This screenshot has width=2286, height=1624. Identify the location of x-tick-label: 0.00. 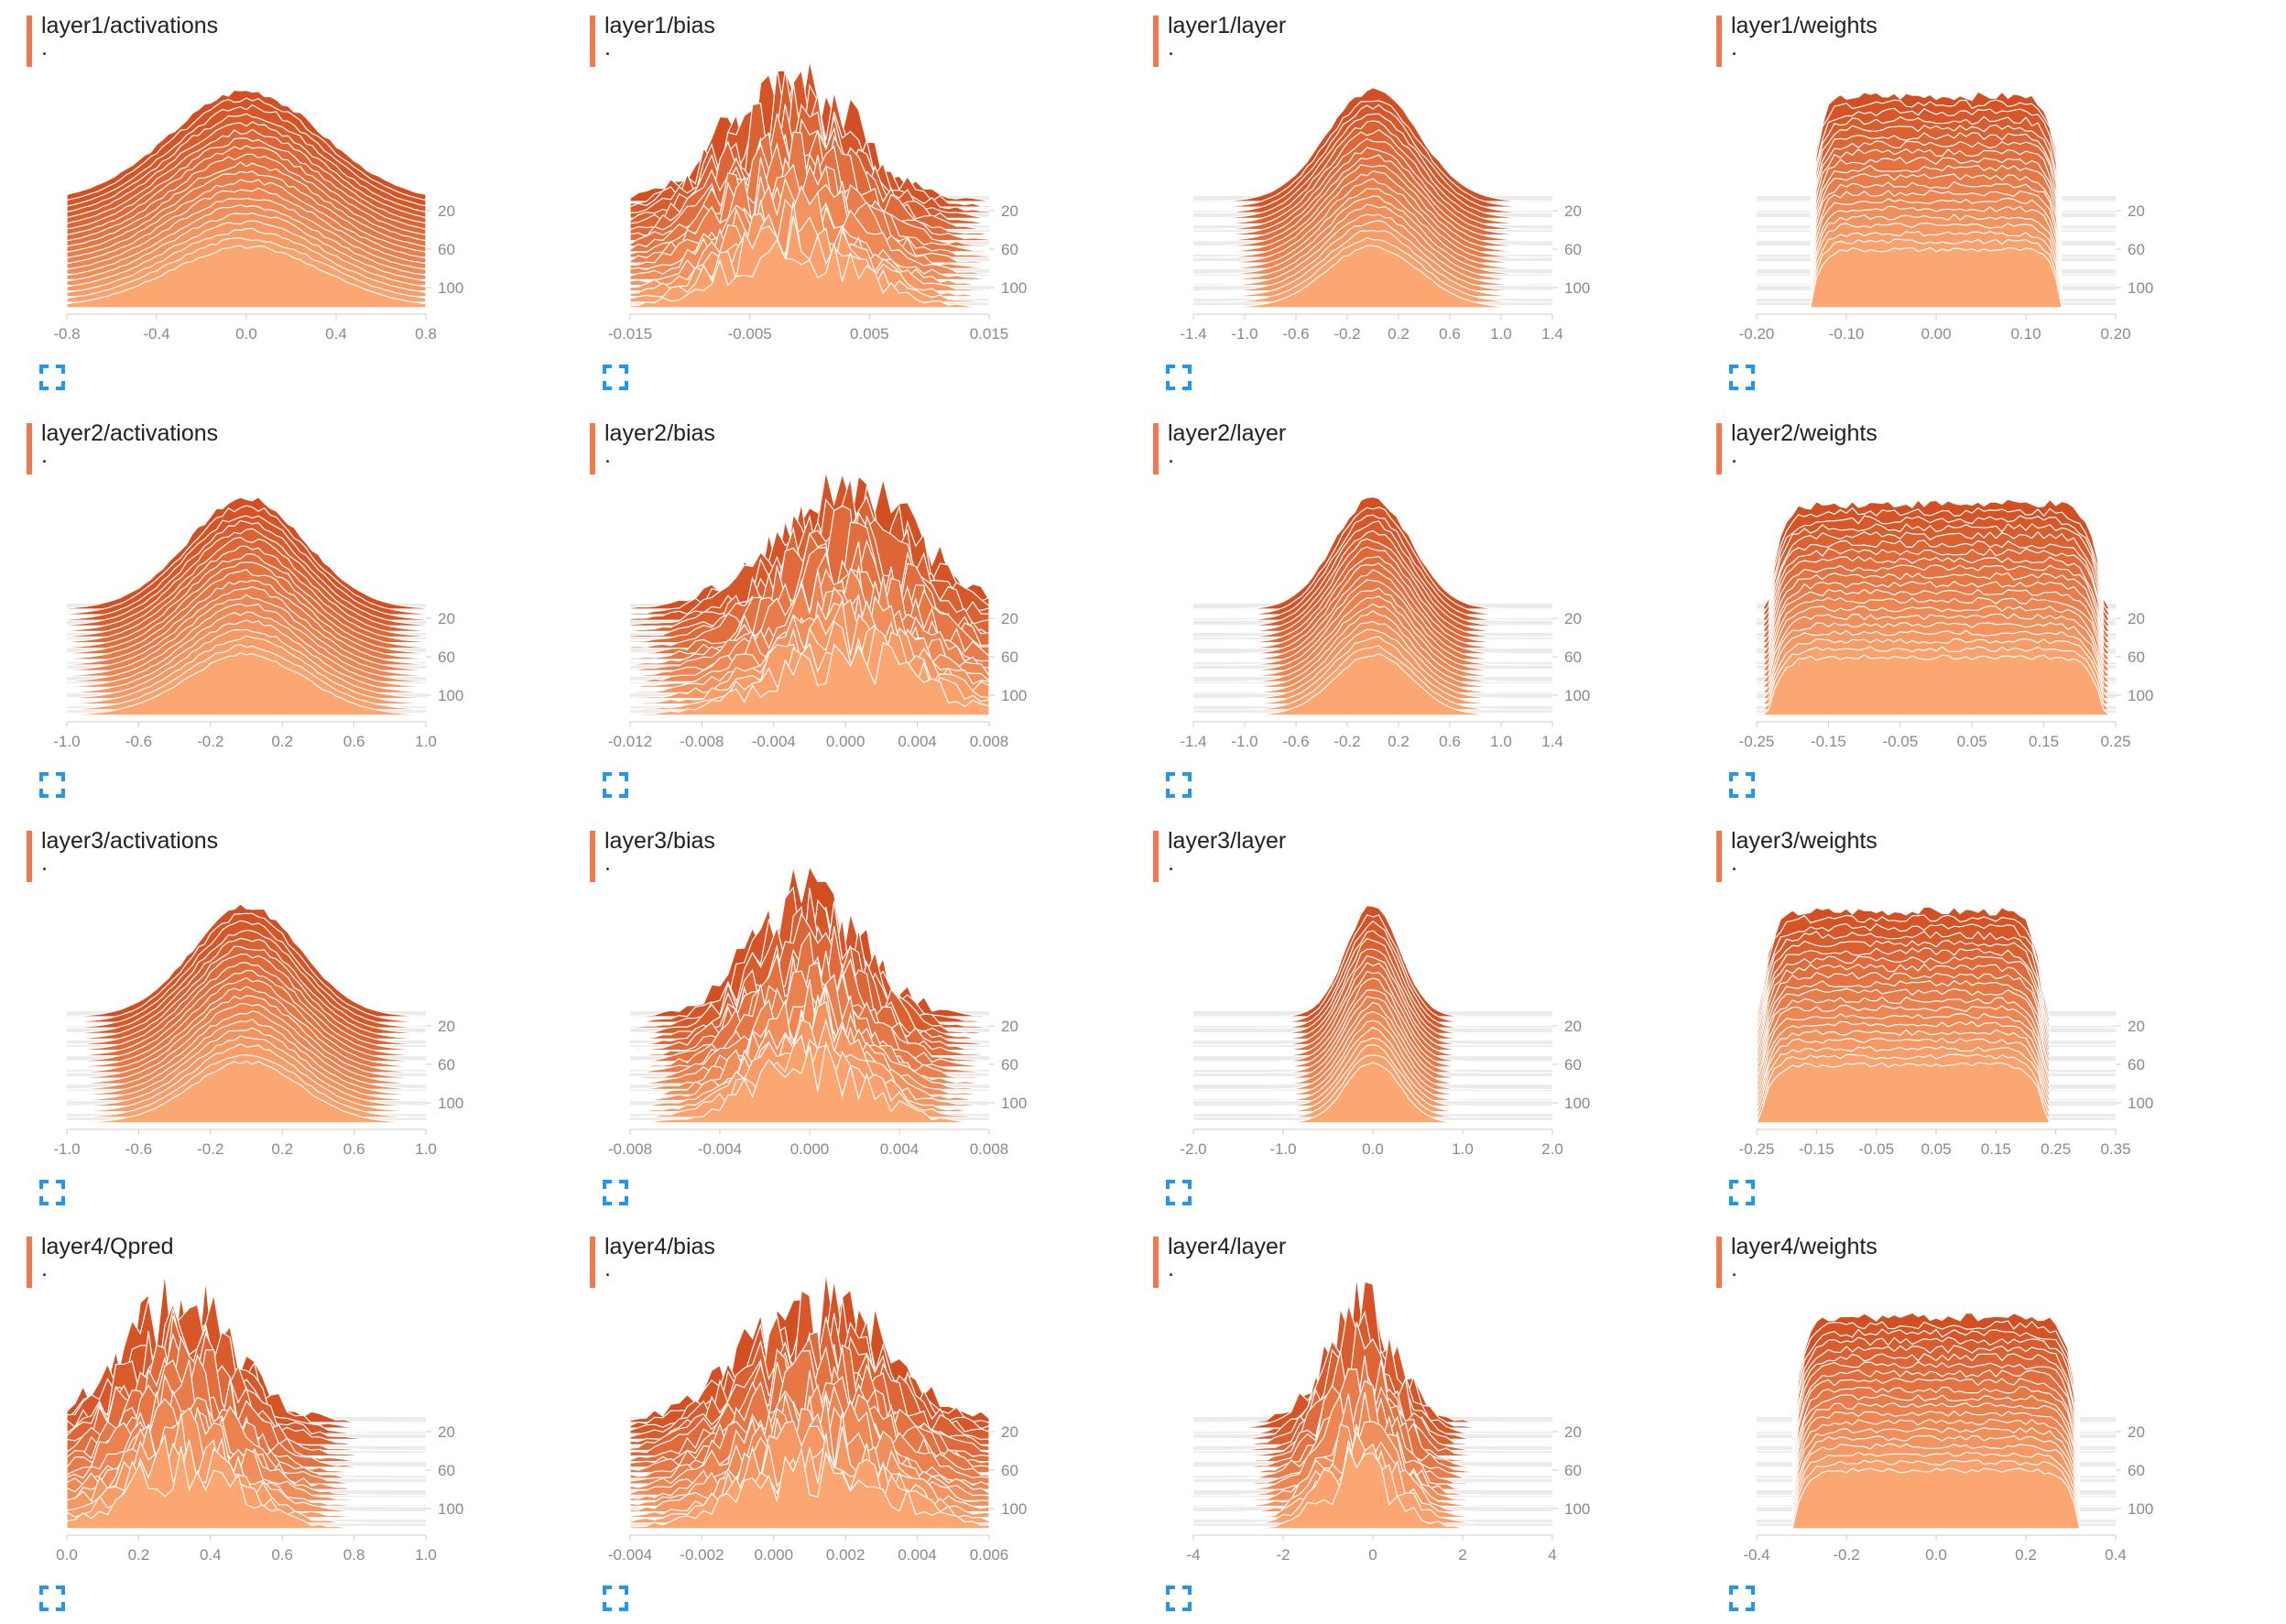
(1936, 334).